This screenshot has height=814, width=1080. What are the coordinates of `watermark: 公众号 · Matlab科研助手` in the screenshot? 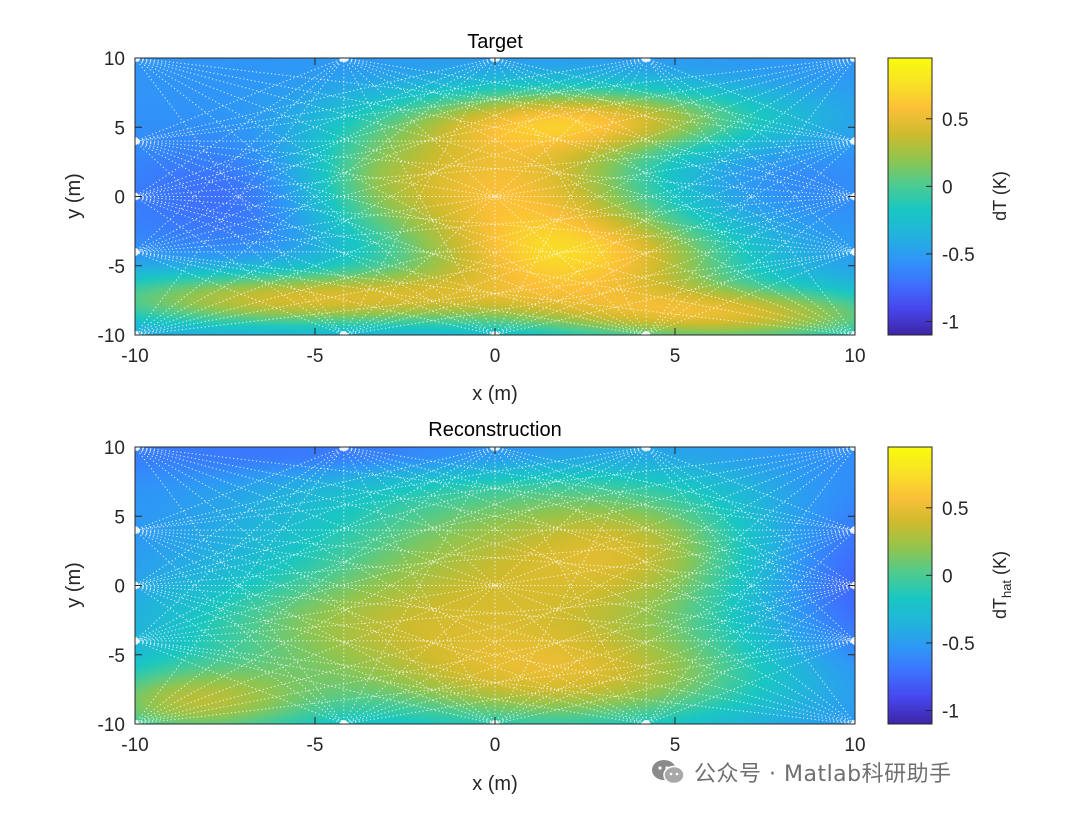 It's located at (801, 772).